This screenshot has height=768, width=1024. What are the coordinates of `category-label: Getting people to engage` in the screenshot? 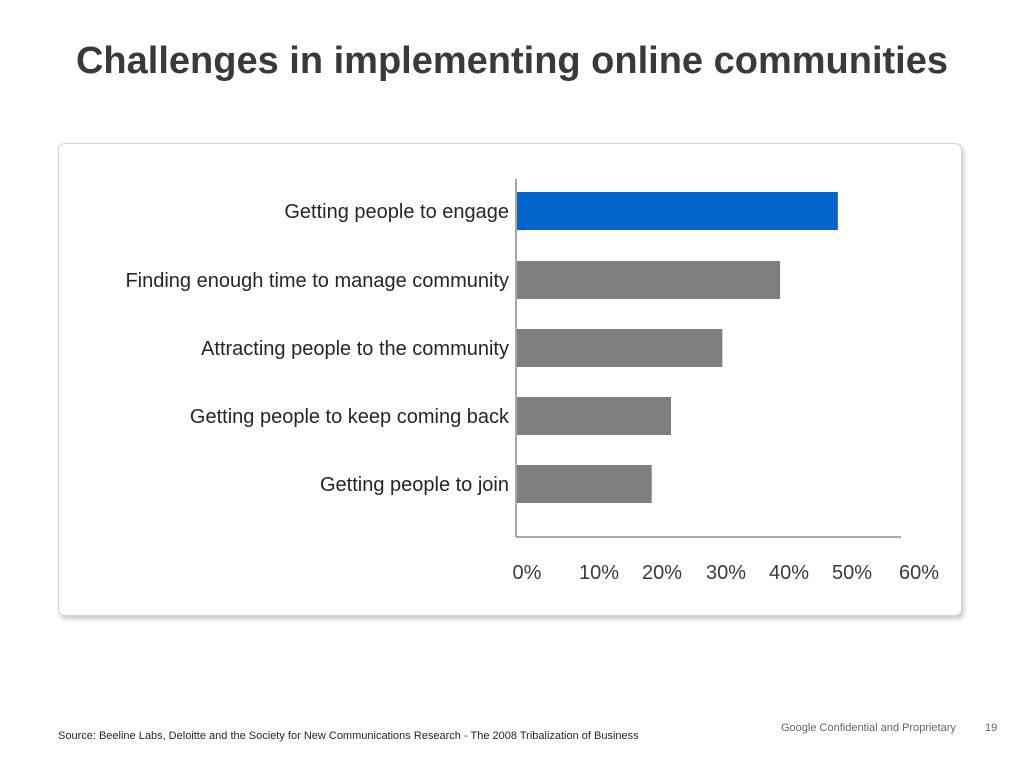 It's located at (396, 212).